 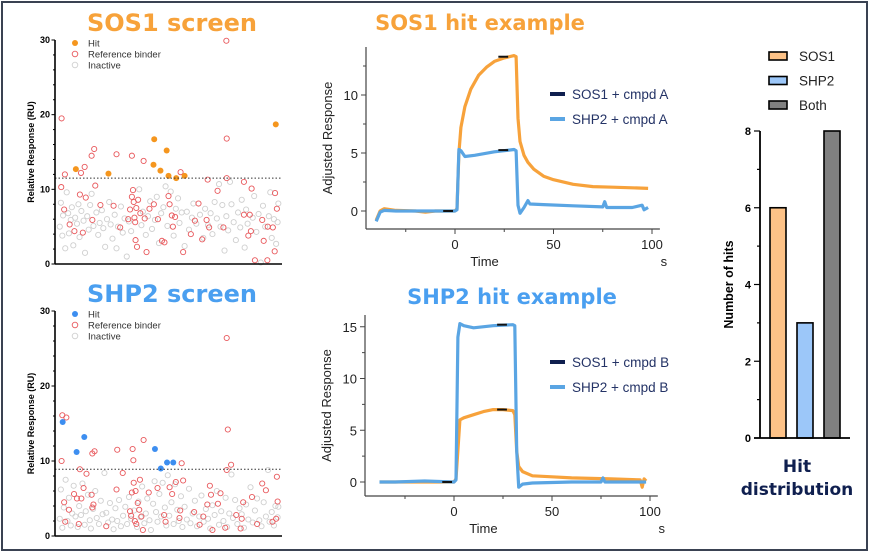 What do you see at coordinates (484, 261) in the screenshot?
I see `x-axis-label: Time` at bounding box center [484, 261].